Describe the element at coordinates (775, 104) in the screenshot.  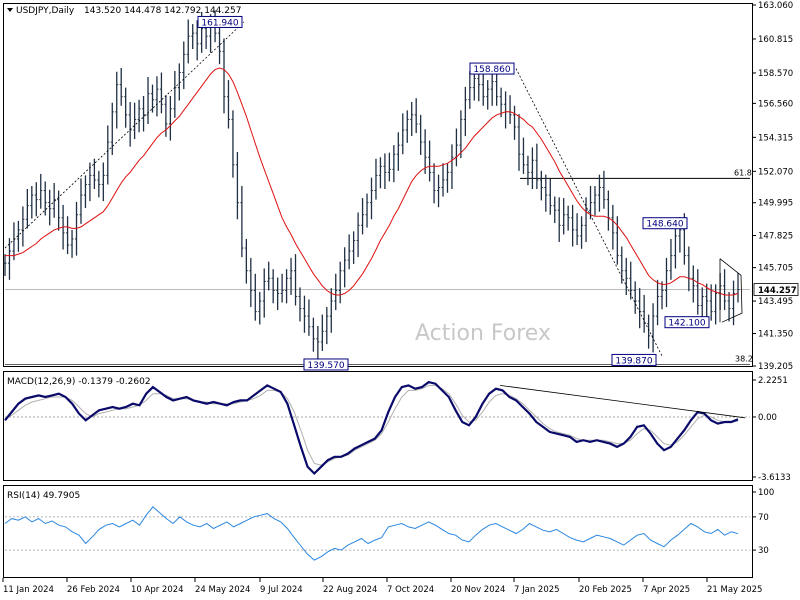
I see `price-axis-label: 156.560` at that location.